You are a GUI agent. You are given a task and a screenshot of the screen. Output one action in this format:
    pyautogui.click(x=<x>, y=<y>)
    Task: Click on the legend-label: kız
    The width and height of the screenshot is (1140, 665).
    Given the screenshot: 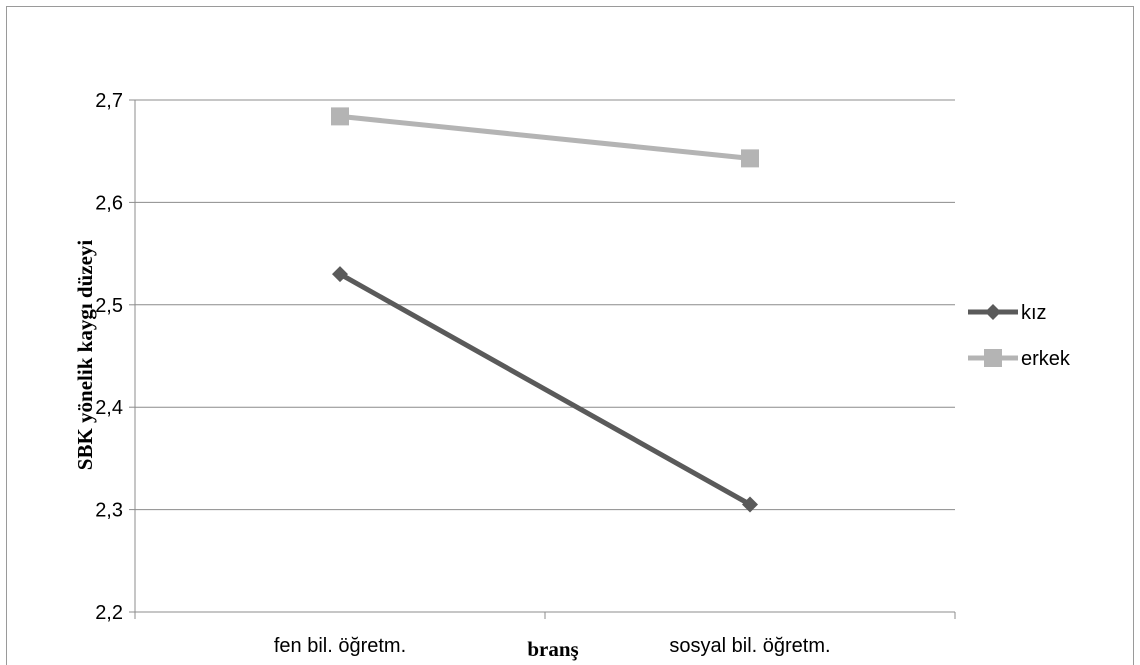 What is the action you would take?
    pyautogui.click(x=1034, y=313)
    